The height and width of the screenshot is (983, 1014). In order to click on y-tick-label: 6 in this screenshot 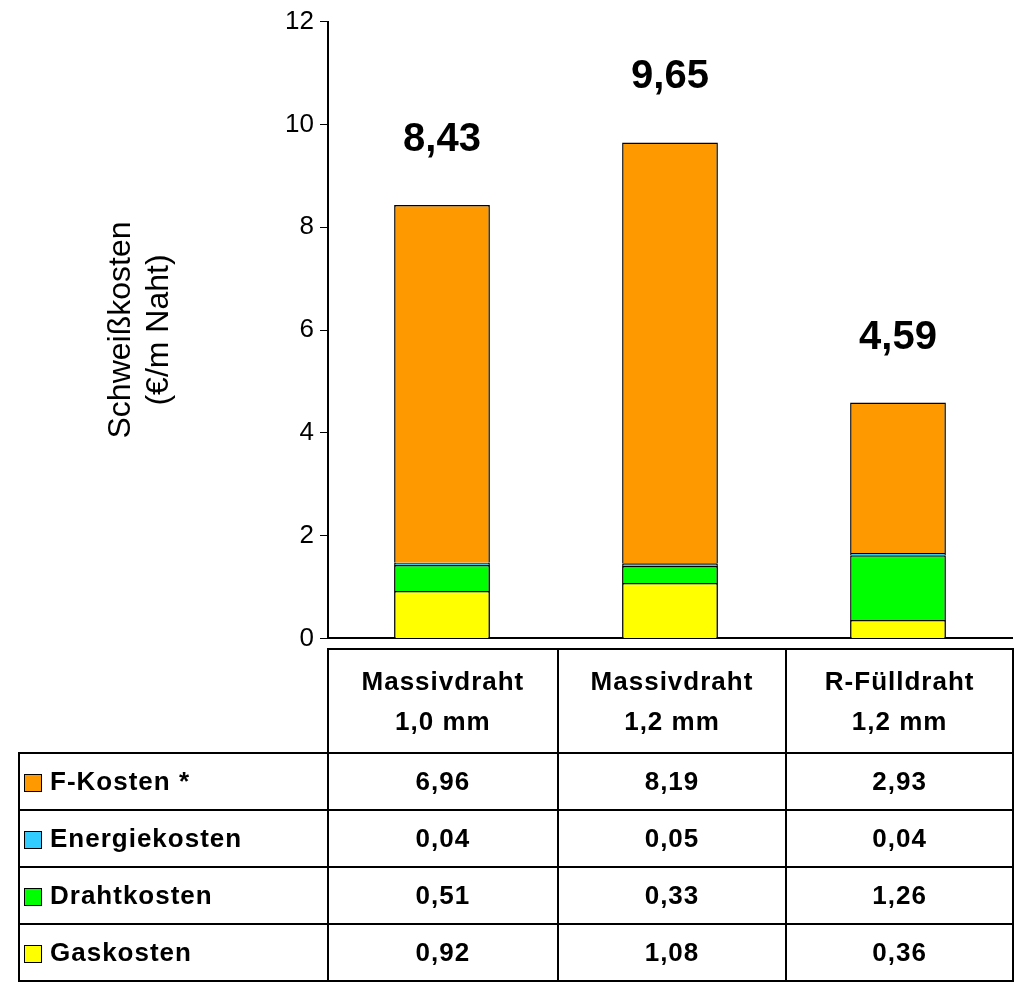, I will do `click(306, 328)`.